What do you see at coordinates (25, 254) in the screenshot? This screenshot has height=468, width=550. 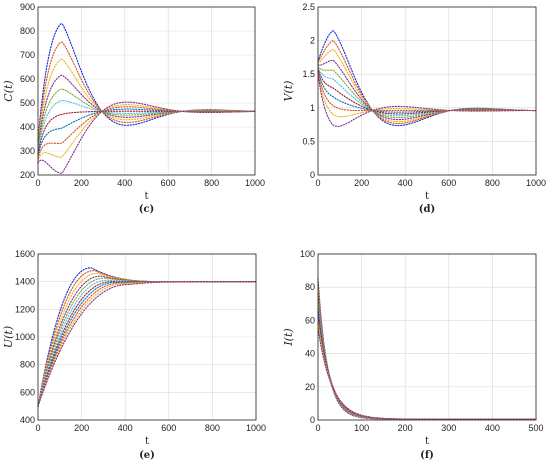 I see `y-tick-label: 1600` at bounding box center [25, 254].